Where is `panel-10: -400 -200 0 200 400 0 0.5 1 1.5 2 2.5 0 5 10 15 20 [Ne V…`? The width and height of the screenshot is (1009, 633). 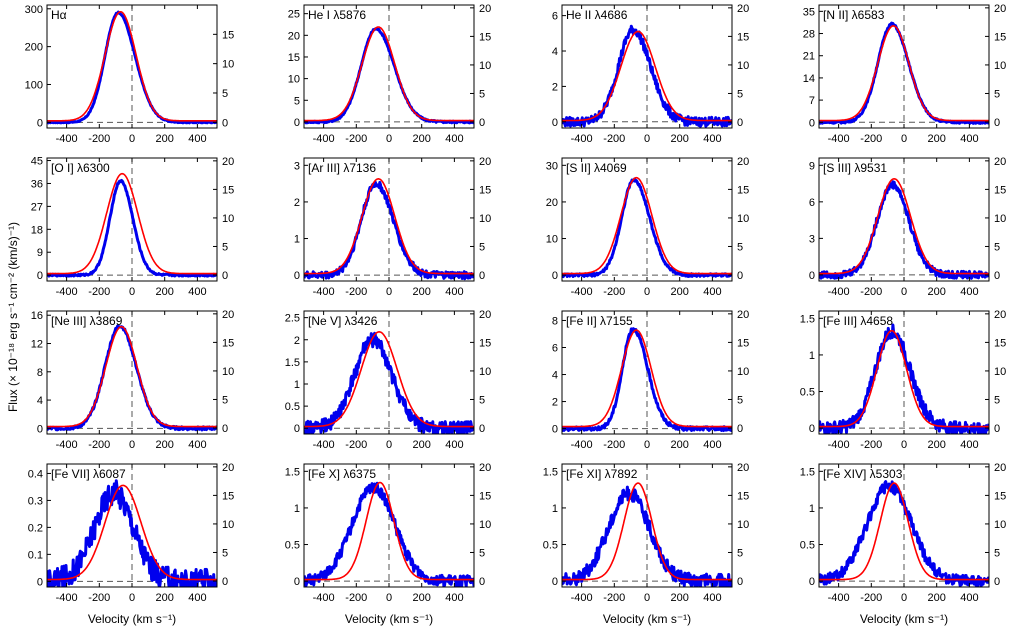
panel-10: -400 -200 0 200 400 0 0.5 1 1.5 2 2.5 0 5 10 15 20 [Ne V… is located at coordinates (388, 380).